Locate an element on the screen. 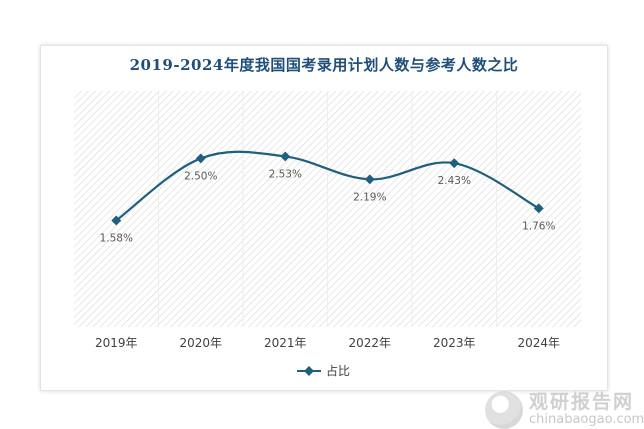  legend: 占比 is located at coordinates (323, 370).